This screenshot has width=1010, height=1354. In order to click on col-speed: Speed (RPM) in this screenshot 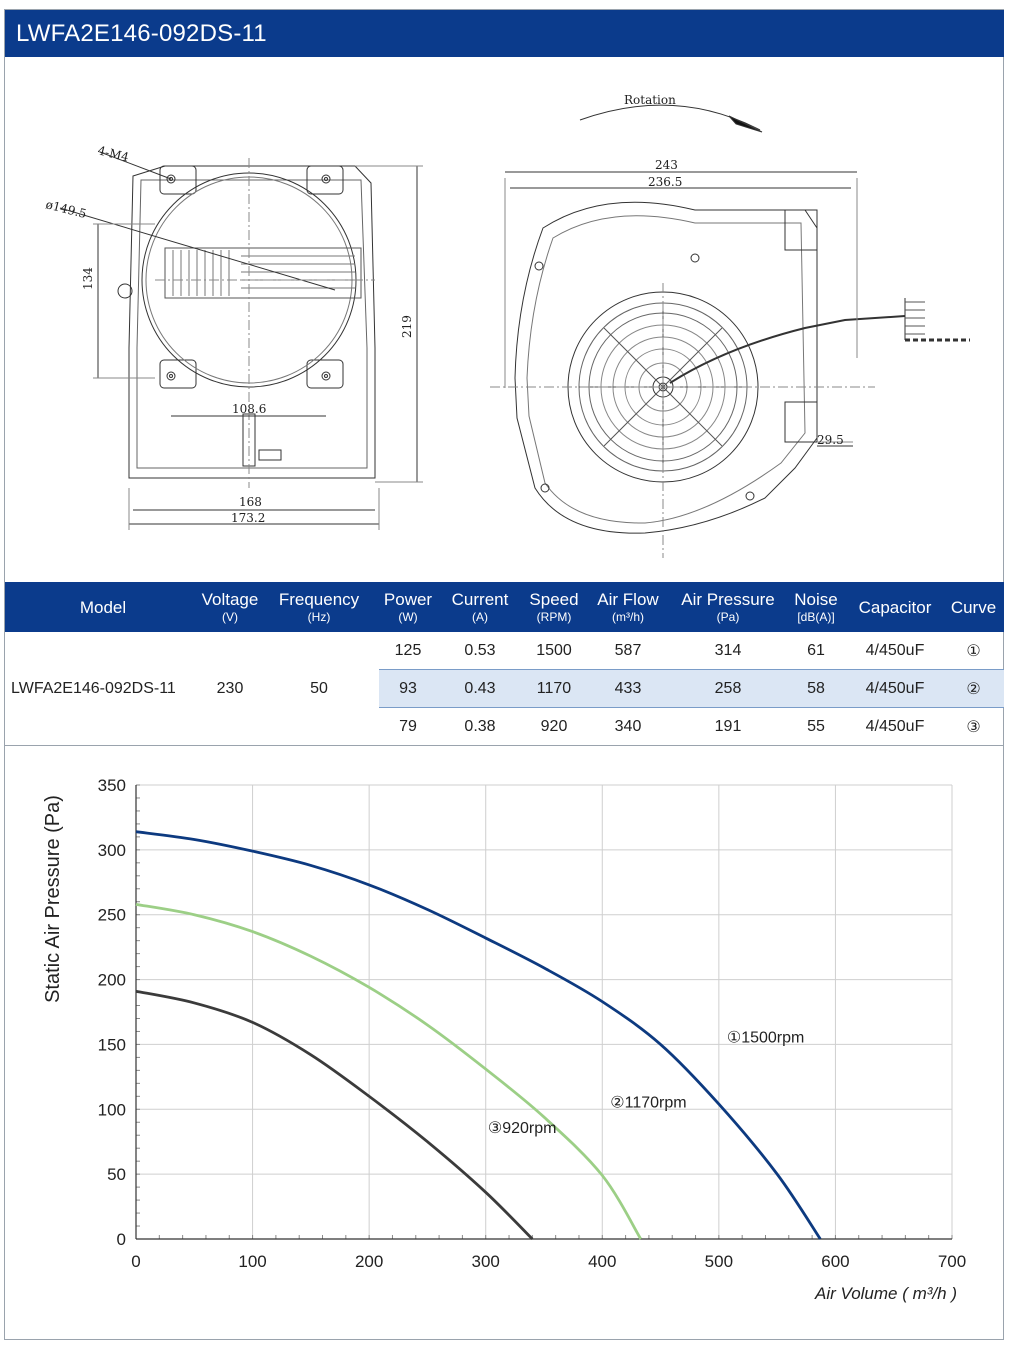, I will do `click(554, 607)`.